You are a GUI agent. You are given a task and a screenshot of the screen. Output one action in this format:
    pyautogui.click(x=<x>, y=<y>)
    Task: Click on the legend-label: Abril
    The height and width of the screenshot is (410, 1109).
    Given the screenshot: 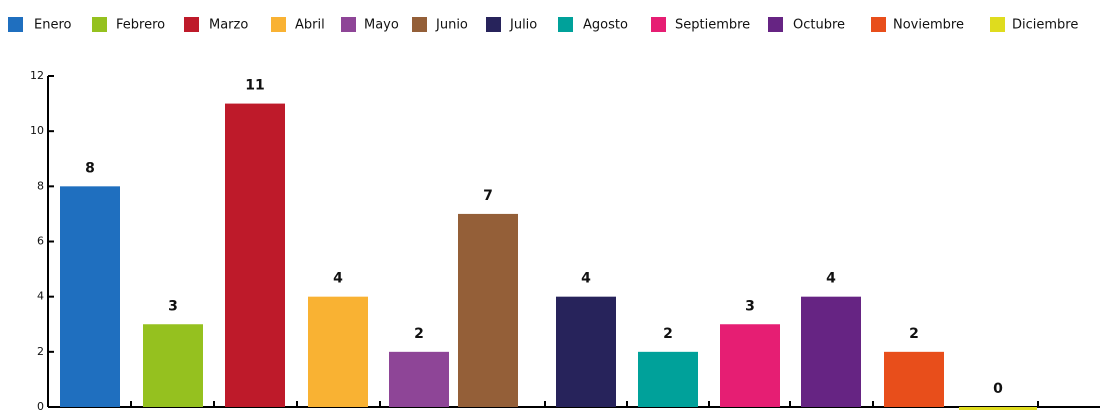 What is the action you would take?
    pyautogui.click(x=310, y=25)
    